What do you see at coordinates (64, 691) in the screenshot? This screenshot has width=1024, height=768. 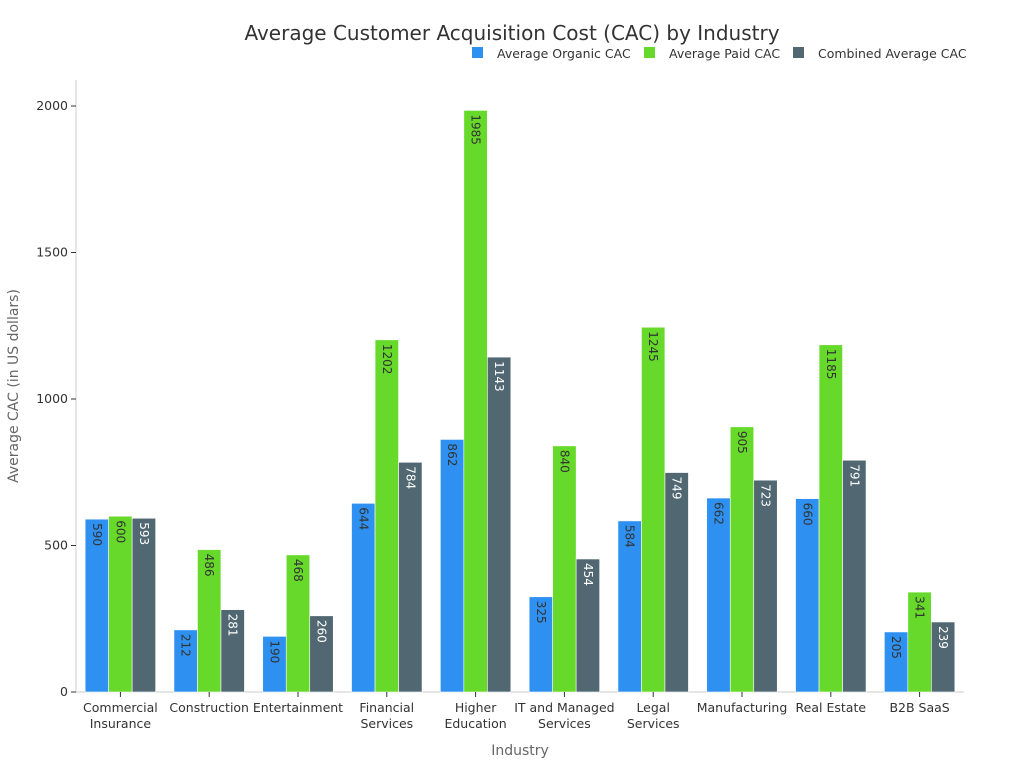 I see `y-tick-label: 0` at bounding box center [64, 691].